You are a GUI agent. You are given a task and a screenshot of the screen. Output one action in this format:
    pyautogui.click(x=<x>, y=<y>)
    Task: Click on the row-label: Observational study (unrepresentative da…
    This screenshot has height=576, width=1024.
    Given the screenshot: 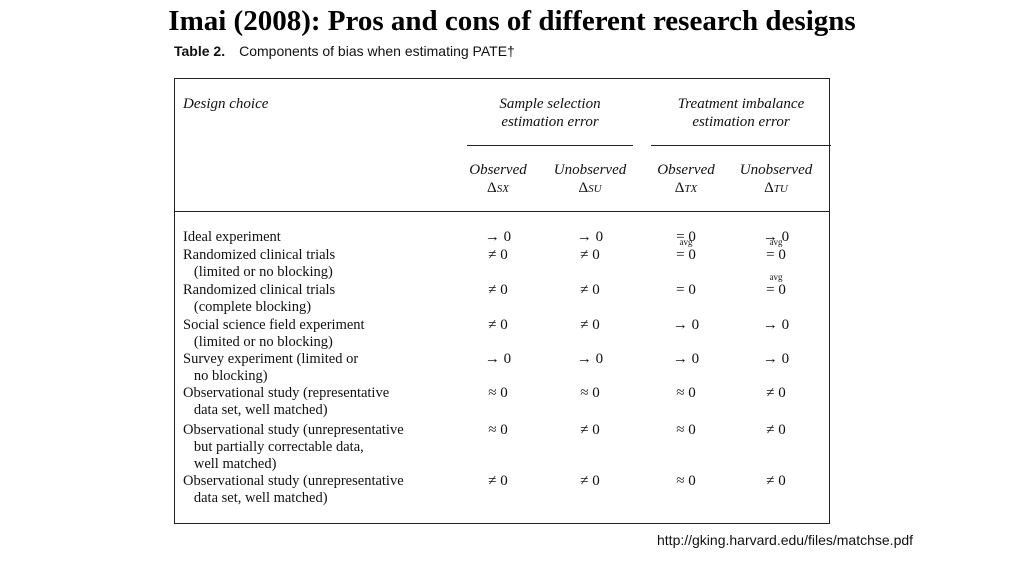 What is the action you would take?
    pyautogui.click(x=293, y=489)
    